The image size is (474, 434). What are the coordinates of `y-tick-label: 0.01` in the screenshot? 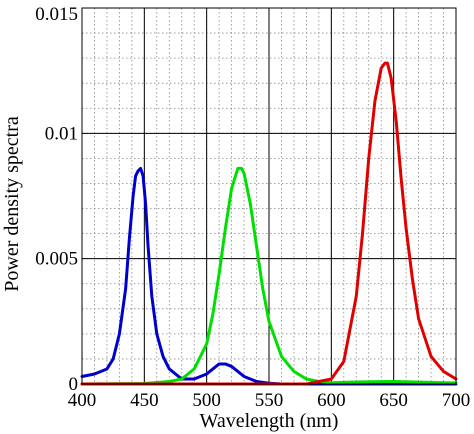 It's located at (61, 133).